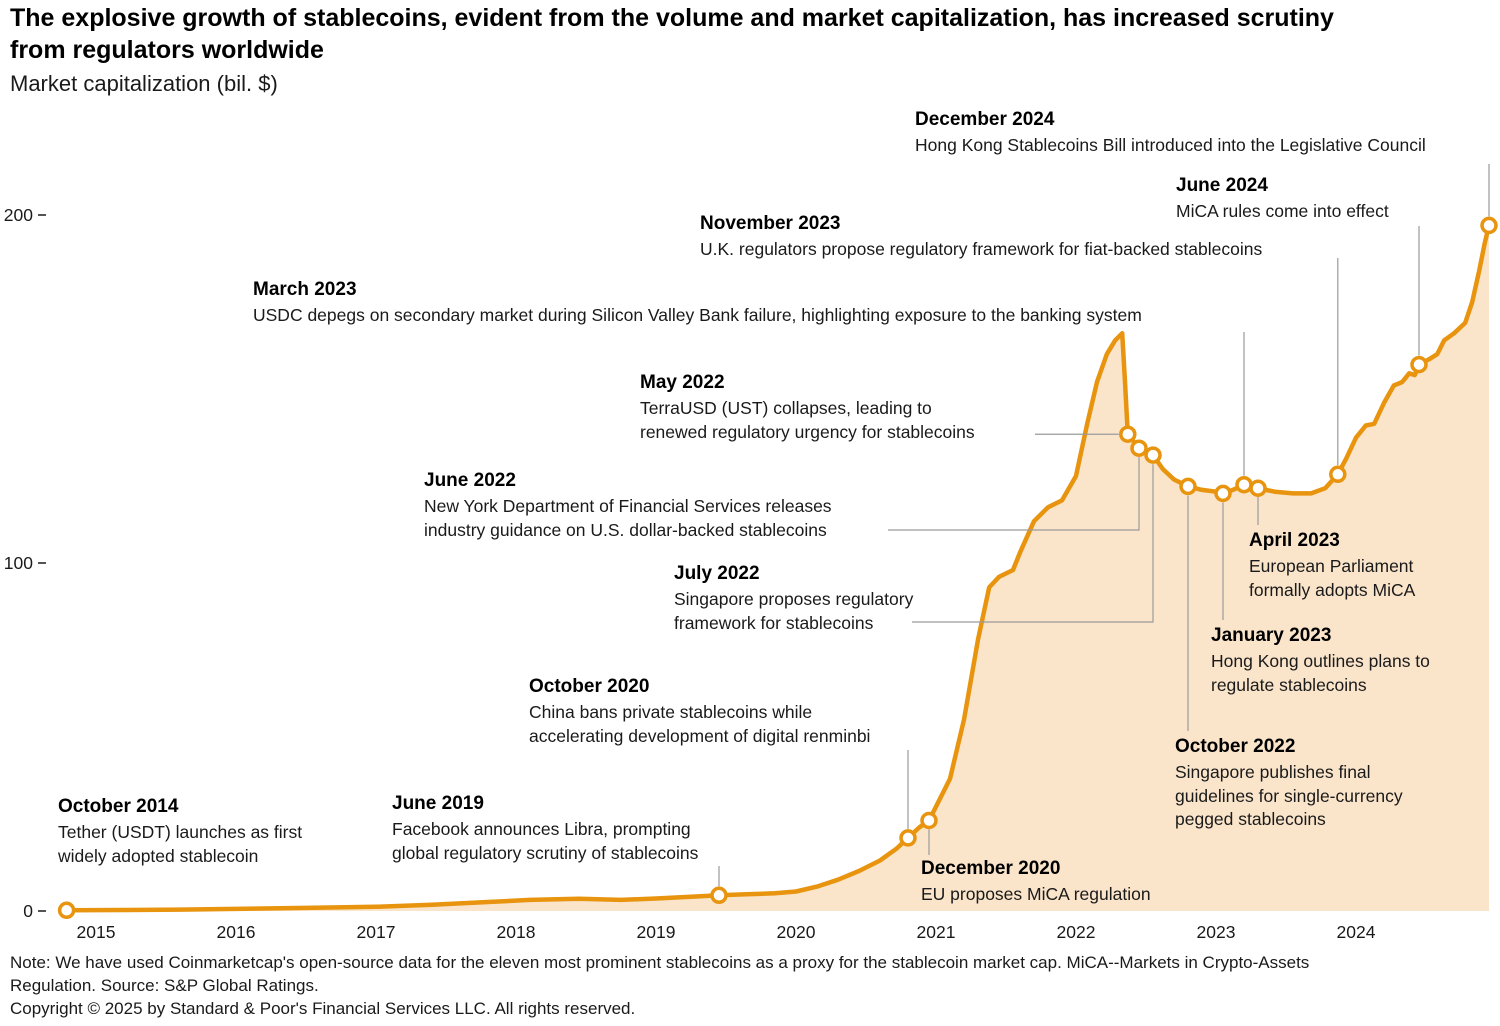  Describe the element at coordinates (305, 289) in the screenshot. I see `annotation-date: March 2023` at that location.